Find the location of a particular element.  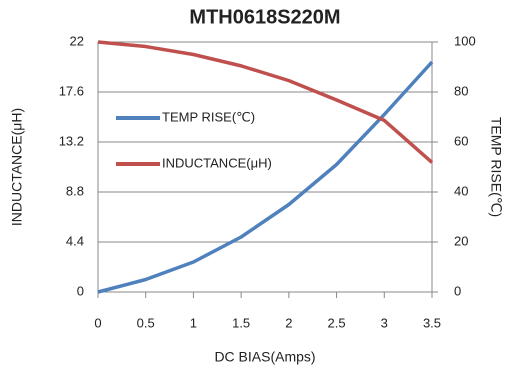

x-tick-label: 1.5 is located at coordinates (241, 322).